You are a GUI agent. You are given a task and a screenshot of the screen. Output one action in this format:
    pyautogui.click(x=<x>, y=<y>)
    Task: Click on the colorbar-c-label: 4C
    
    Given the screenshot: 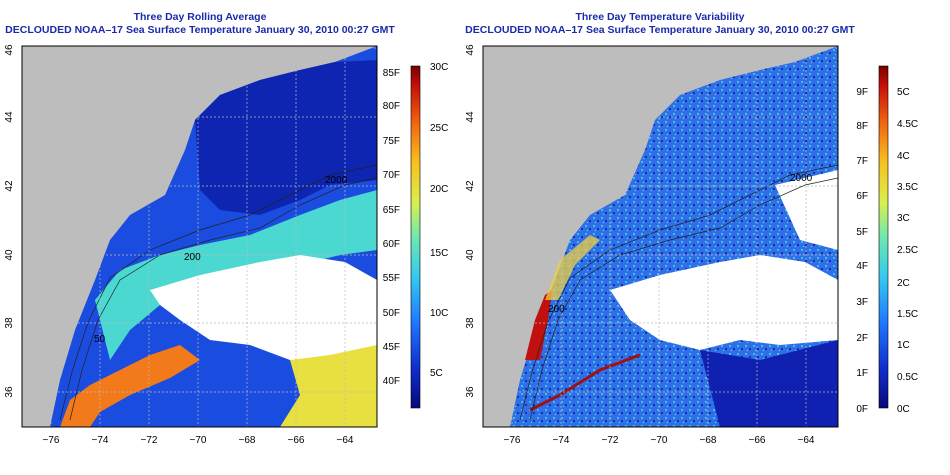 What is the action you would take?
    pyautogui.click(x=903, y=156)
    